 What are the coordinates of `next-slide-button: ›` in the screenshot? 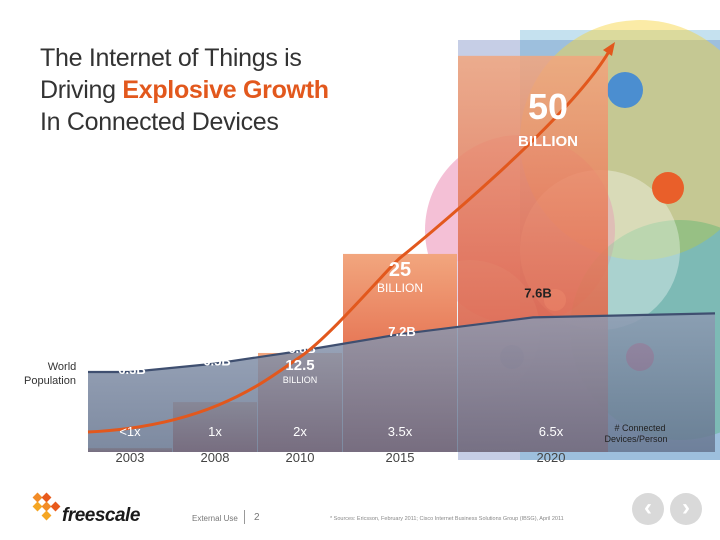 It's located at (686, 509).